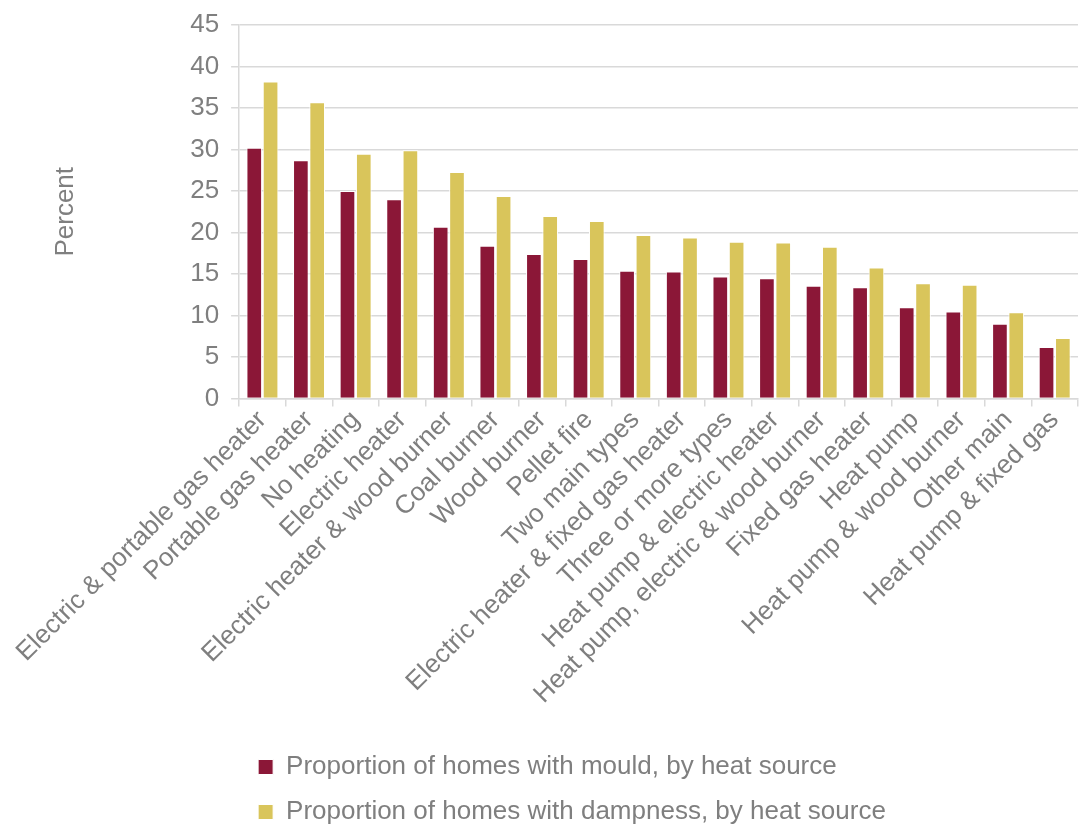 The image size is (1081, 825). Describe the element at coordinates (205, 23) in the screenshot. I see `y-tick-label: 45` at that location.